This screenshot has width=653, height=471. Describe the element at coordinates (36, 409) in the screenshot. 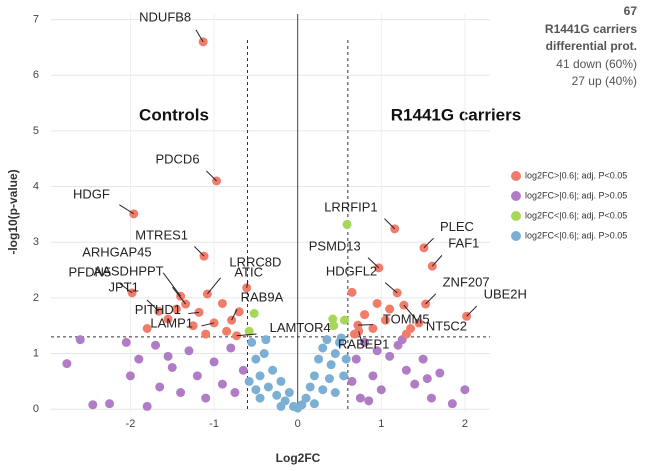

I see `y-tick-label: 0` at that location.